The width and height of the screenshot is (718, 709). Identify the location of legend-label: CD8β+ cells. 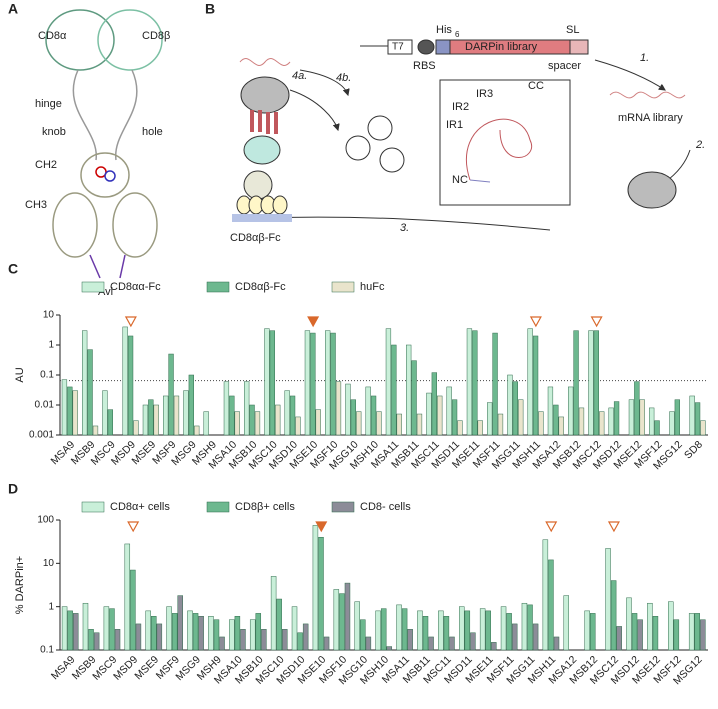
(265, 507).